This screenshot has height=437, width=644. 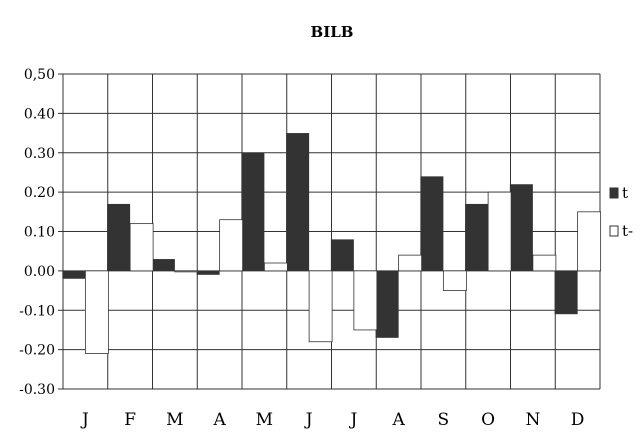 I want to click on y-tick-label: -0.20, so click(x=37, y=351).